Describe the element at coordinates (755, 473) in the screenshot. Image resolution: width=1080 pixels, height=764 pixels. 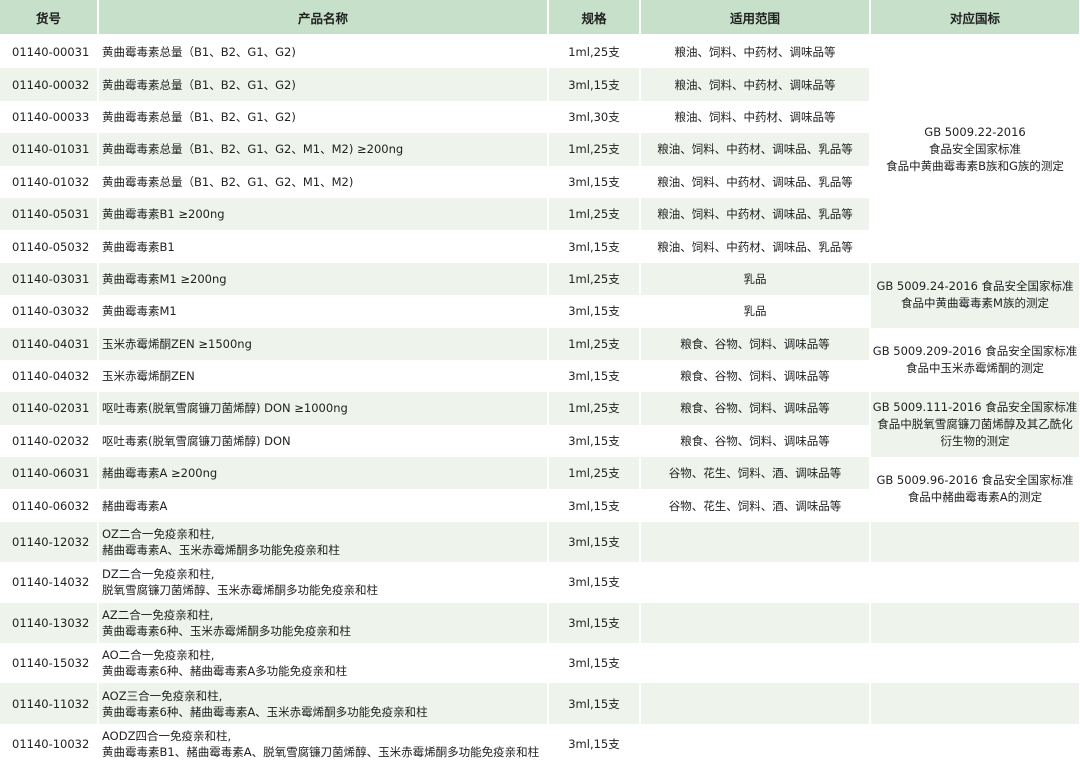
I see `product-scope: 谷物、花生、饲料、酒、调味品等` at that location.